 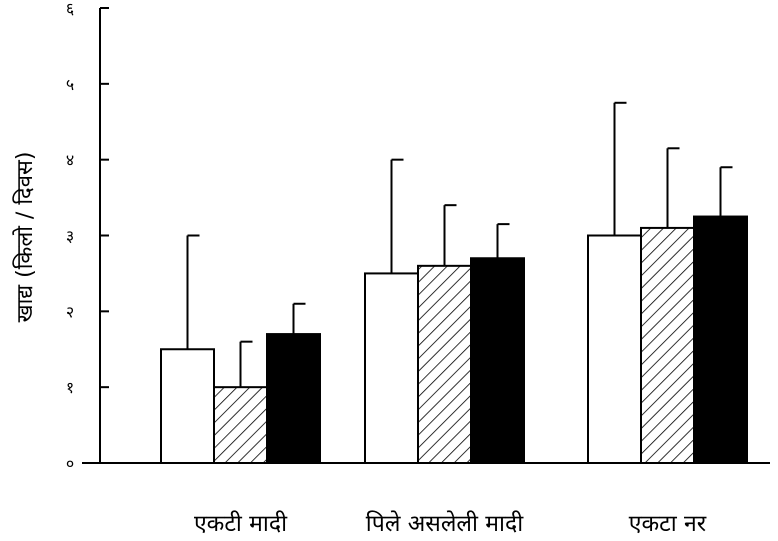 What do you see at coordinates (70, 463) in the screenshot?
I see `y-tick-label: ०` at bounding box center [70, 463].